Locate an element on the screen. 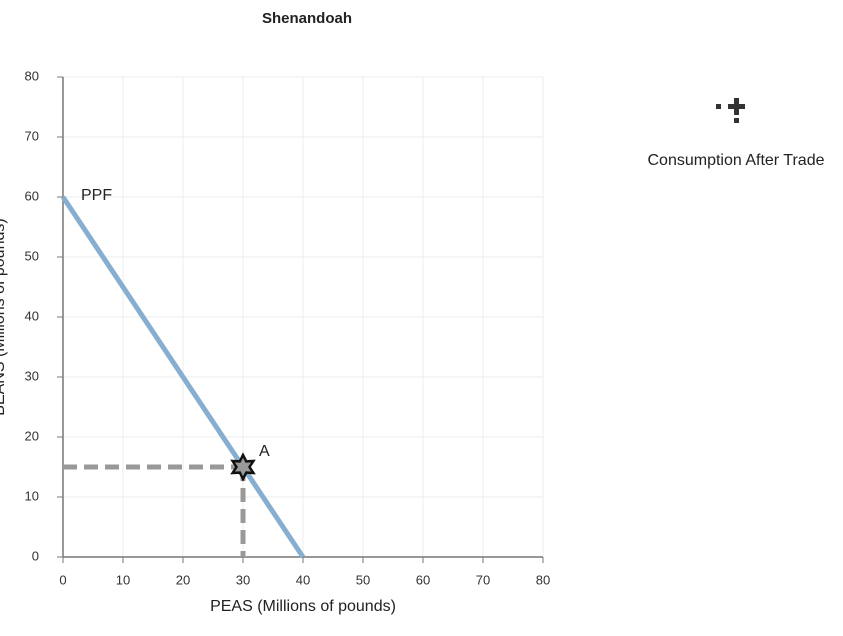 The width and height of the screenshot is (843, 636). y-tick-label: 60 is located at coordinates (32, 195).